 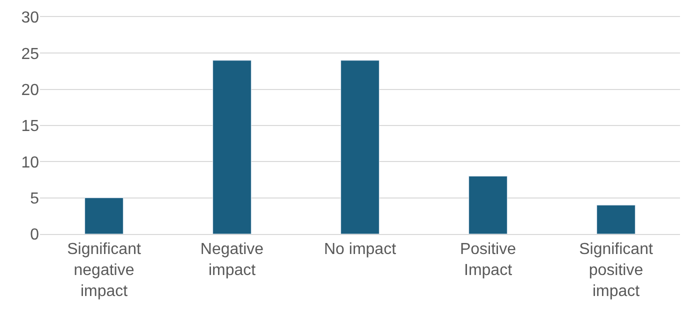 What do you see at coordinates (232, 260) in the screenshot?
I see `x-tick-label: Negative impact` at bounding box center [232, 260].